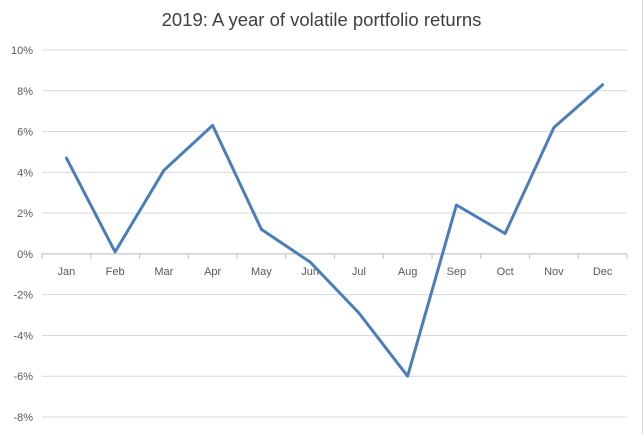  Describe the element at coordinates (25, 255) in the screenshot. I see `y-tick-label: 0%` at that location.